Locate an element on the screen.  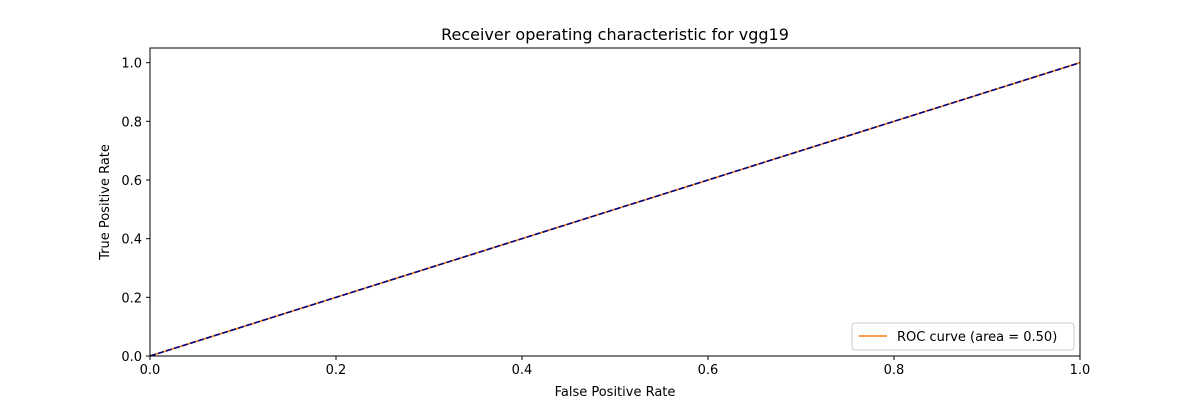
x-tick-label: 0.6 is located at coordinates (708, 370).